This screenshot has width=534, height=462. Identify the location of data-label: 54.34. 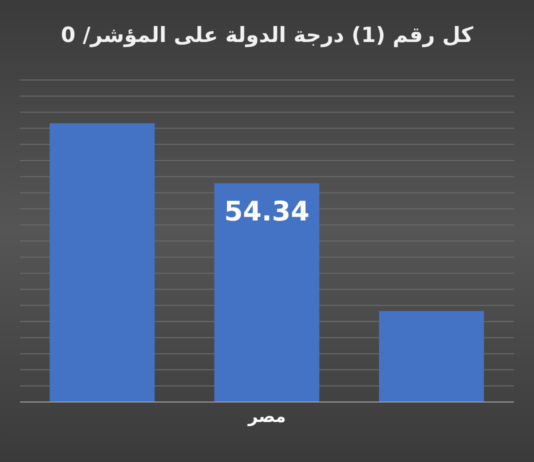
(267, 212).